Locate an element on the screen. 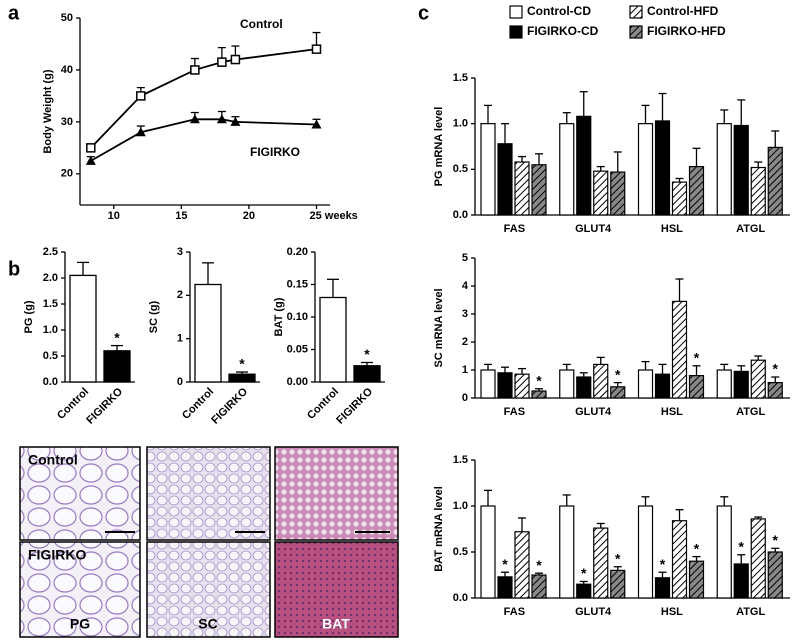  y-tick-label: 0.15 is located at coordinates (297, 284).